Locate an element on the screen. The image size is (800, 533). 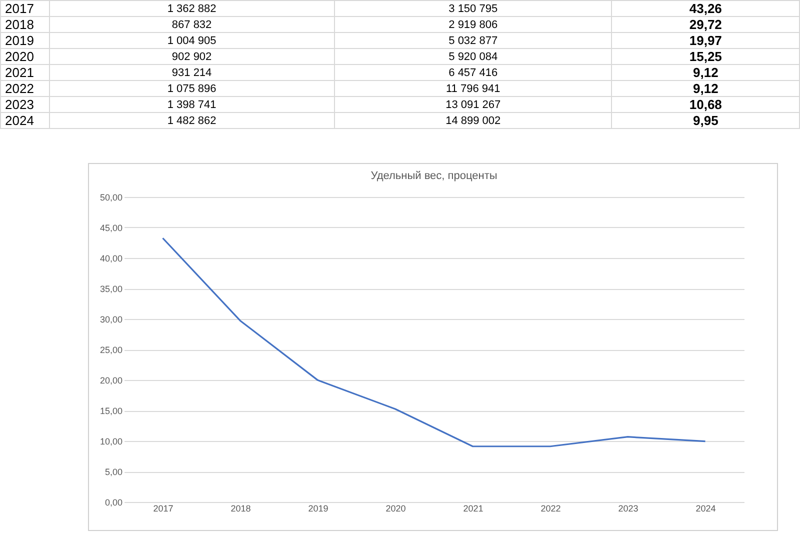
category-label: 2017 is located at coordinates (19, 8).